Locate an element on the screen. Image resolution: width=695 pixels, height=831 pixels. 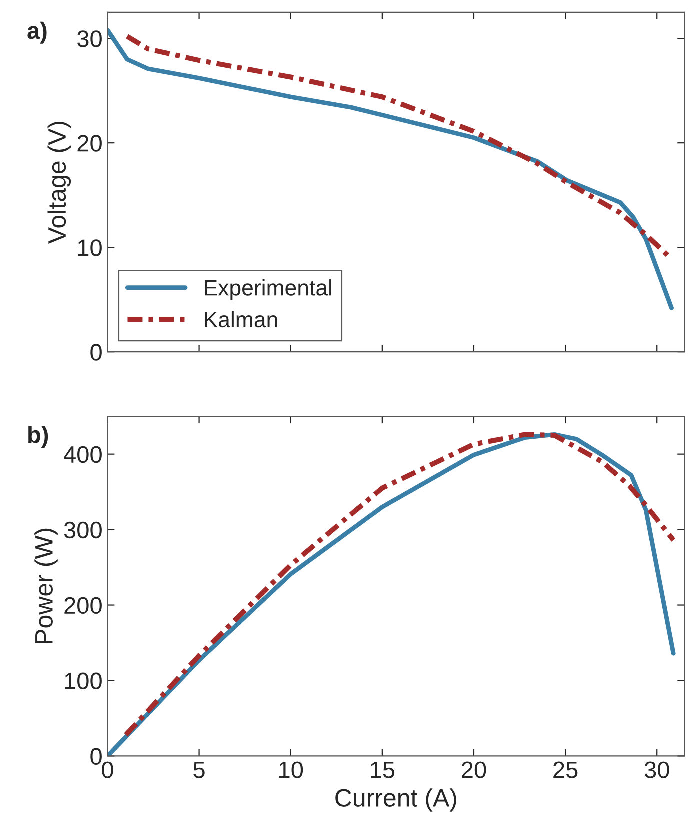
x-tick-label: 30 is located at coordinates (657, 770).